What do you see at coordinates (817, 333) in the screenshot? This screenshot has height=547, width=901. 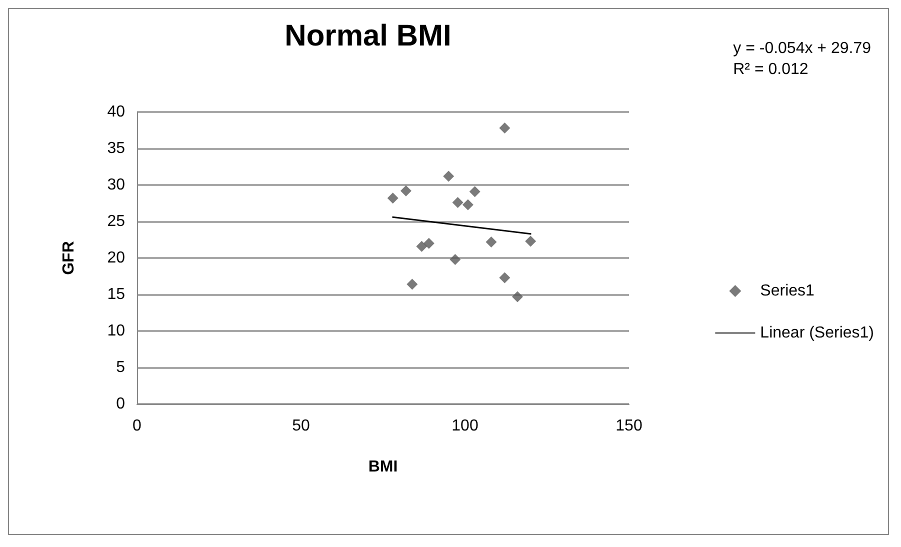 I see `legend-label: Linear (Series1)` at bounding box center [817, 333].